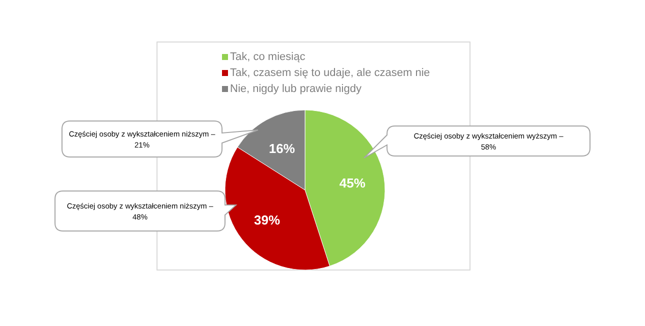 The width and height of the screenshot is (645, 326). Describe the element at coordinates (296, 89) in the screenshot. I see `legend-label: Nie, nigdy lub prawie nigdy` at that location.